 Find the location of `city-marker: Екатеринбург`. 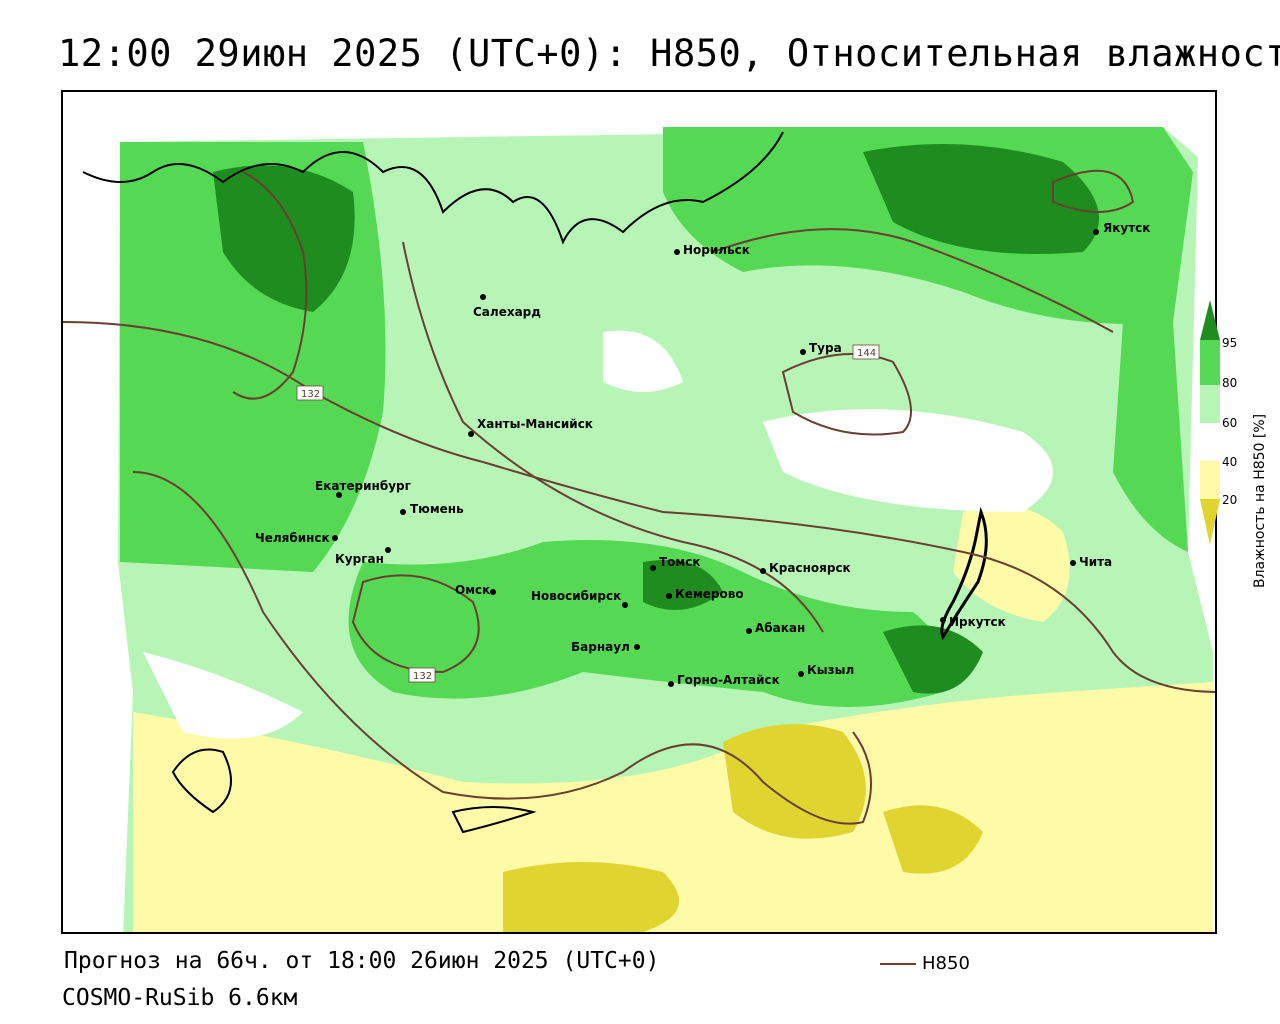

city-marker: Екатеринбург is located at coordinates (363, 488).